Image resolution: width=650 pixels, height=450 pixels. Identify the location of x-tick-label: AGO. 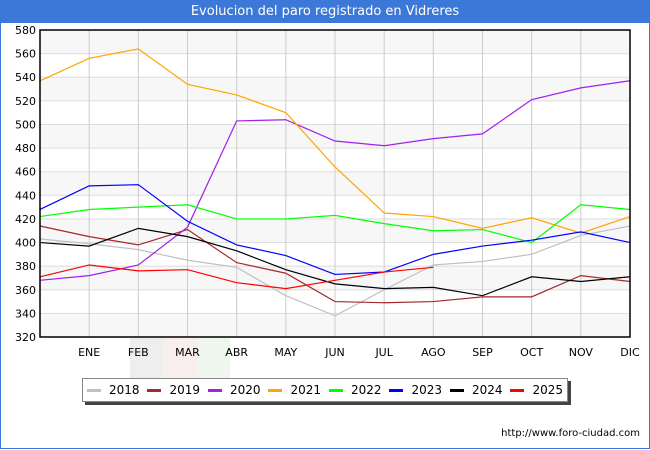
(433, 352).